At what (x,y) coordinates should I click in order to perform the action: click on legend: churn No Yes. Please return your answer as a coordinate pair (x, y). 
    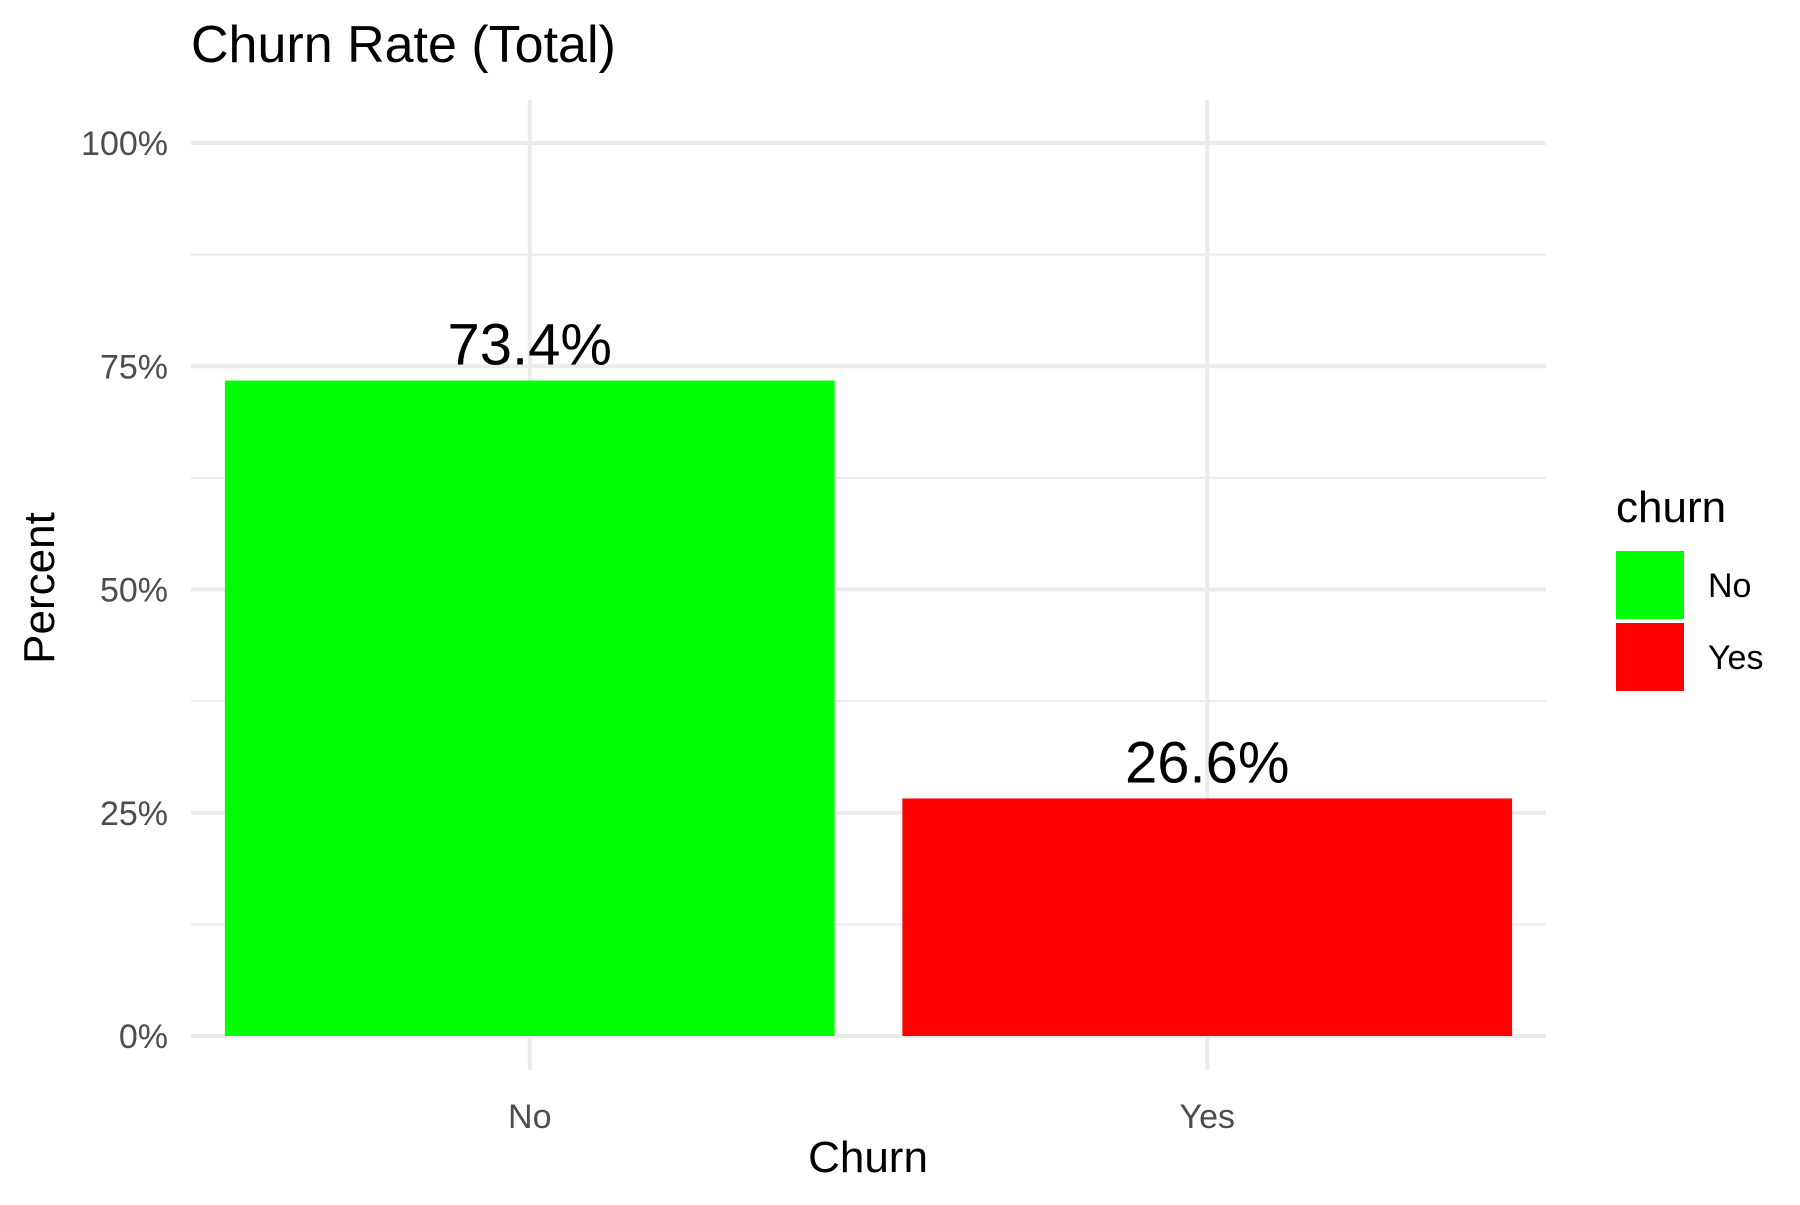
    Looking at the image, I should click on (1689, 587).